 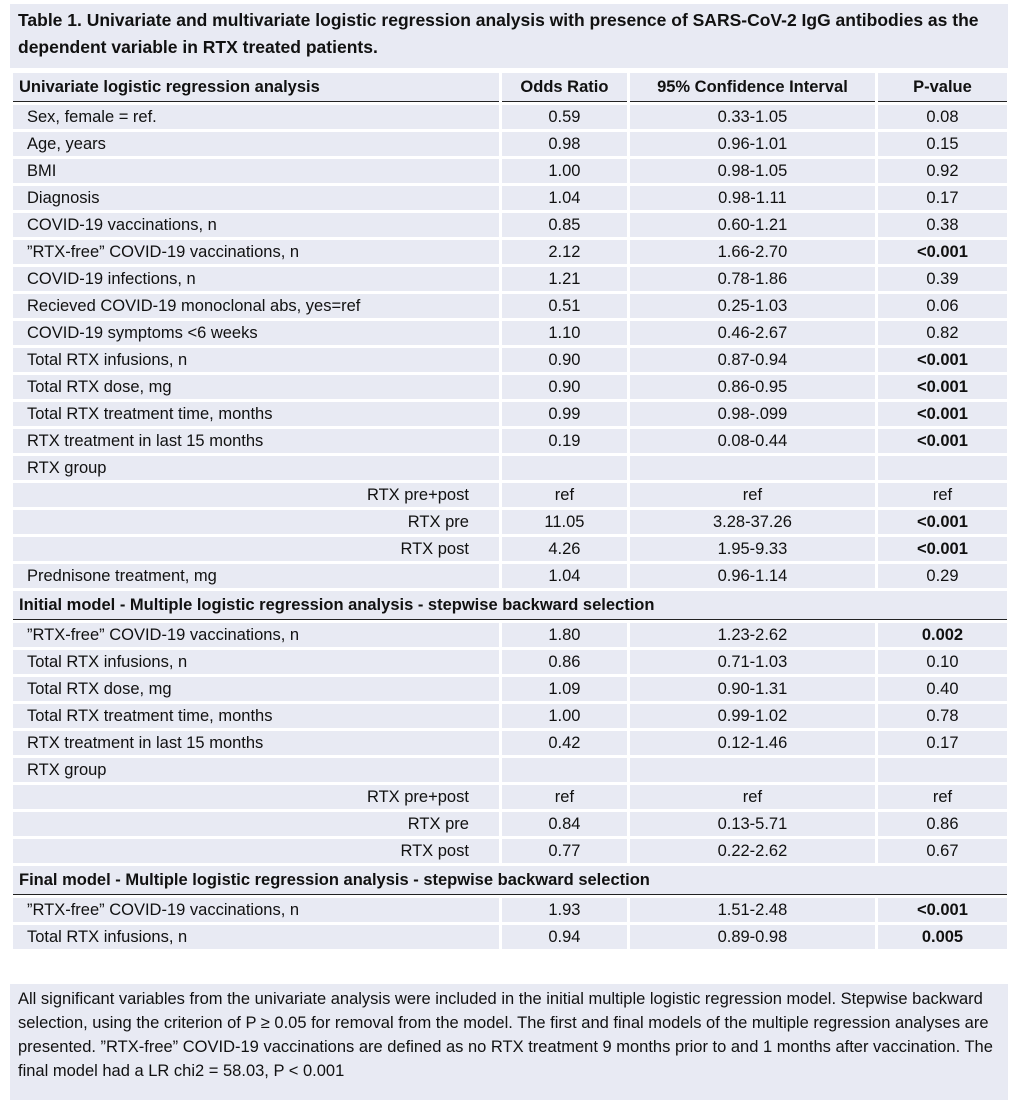 I want to click on odds-ratio-cell: 1.09, so click(x=564, y=689).